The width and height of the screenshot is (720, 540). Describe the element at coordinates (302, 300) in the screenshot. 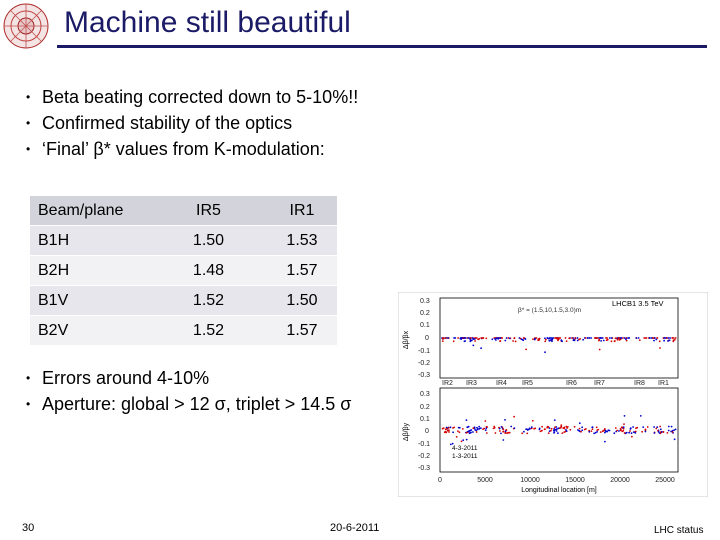

I see `table-cell: 1.50` at that location.